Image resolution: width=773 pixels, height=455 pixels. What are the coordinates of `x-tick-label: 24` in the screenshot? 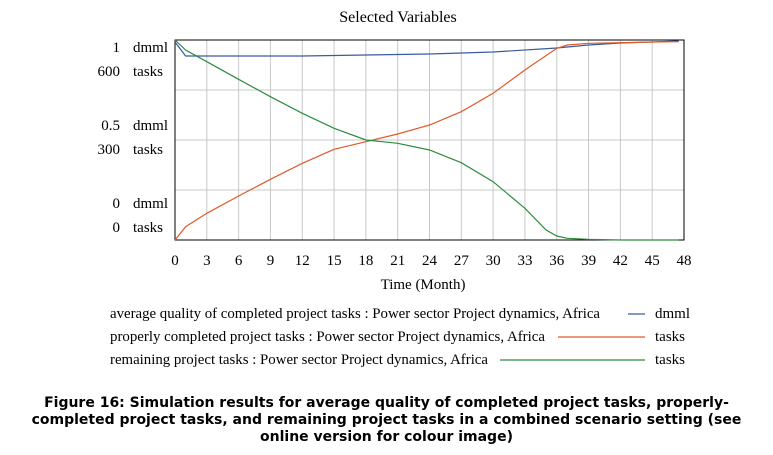 It's located at (430, 261).